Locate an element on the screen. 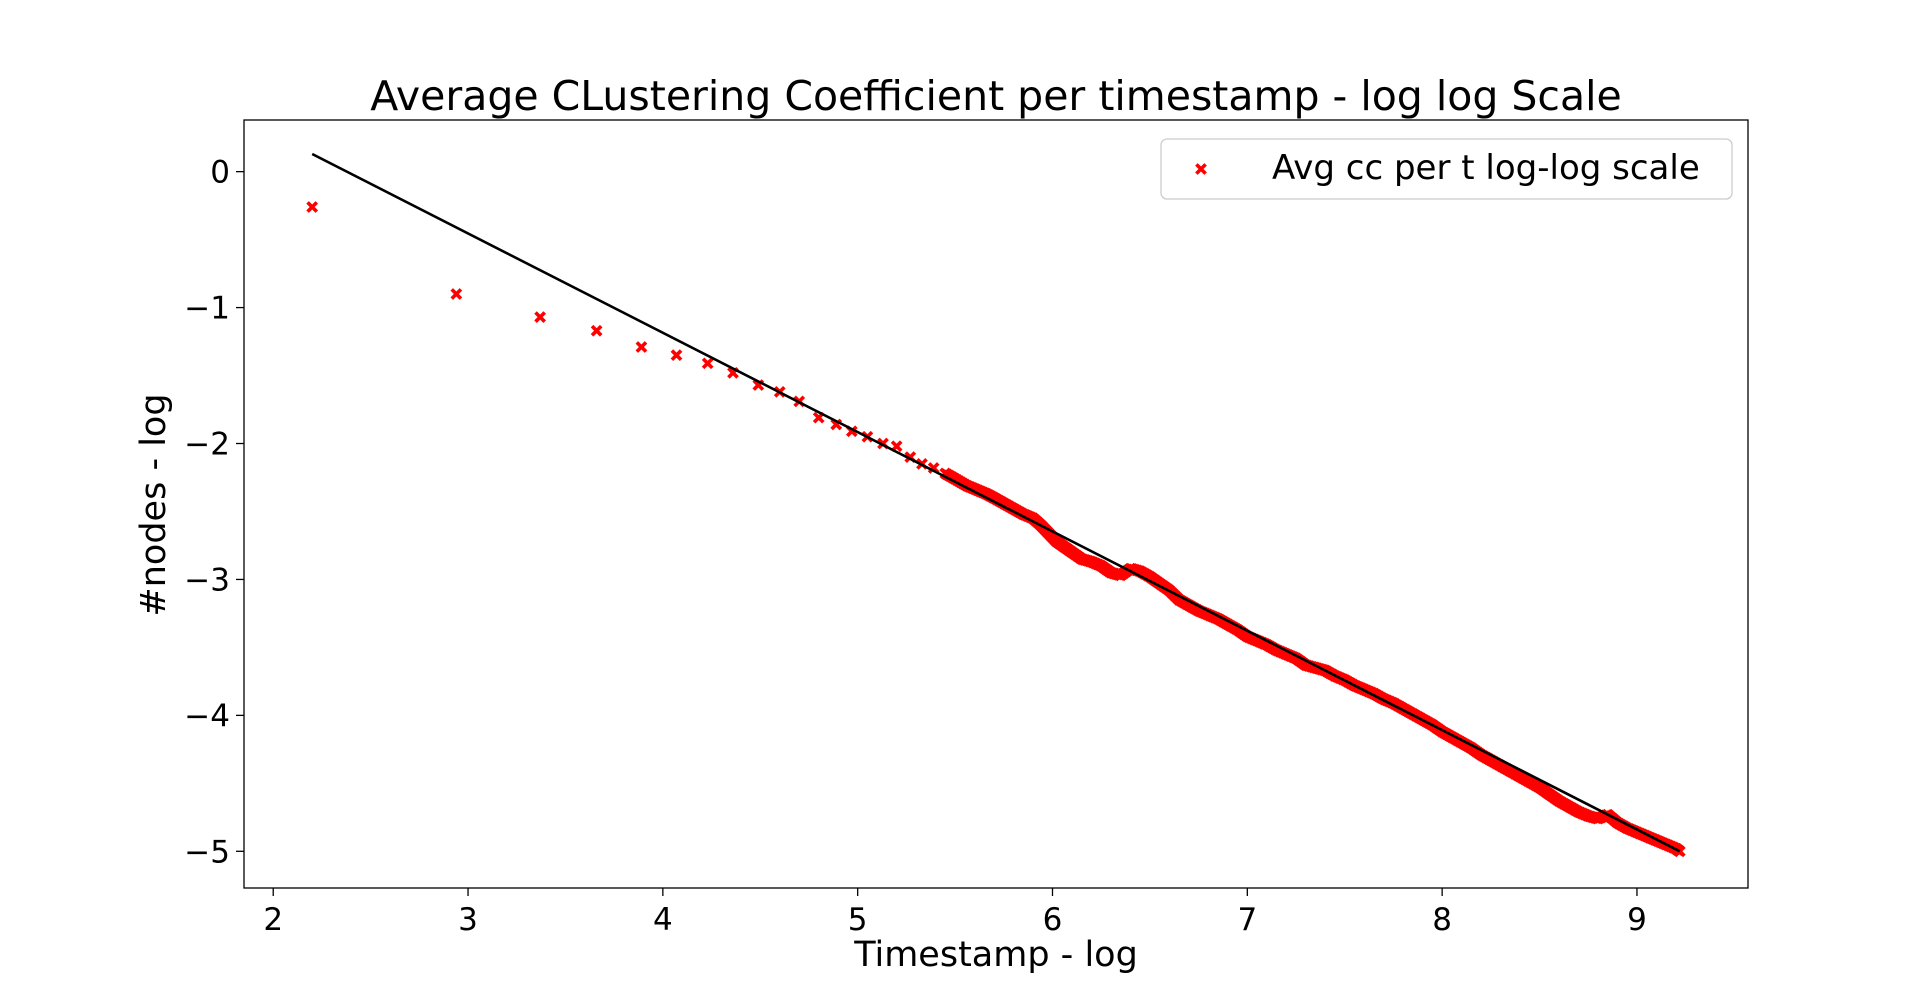 The width and height of the screenshot is (1920, 989). y-tick-label: −3 is located at coordinates (207, 580).